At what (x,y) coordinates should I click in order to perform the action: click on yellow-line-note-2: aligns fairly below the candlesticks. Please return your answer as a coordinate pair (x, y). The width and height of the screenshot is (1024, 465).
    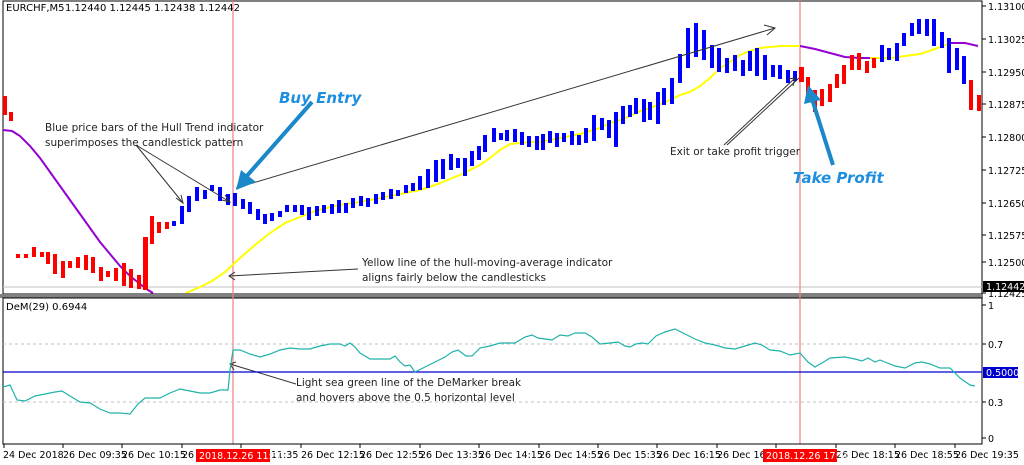
    Looking at the image, I should click on (454, 278).